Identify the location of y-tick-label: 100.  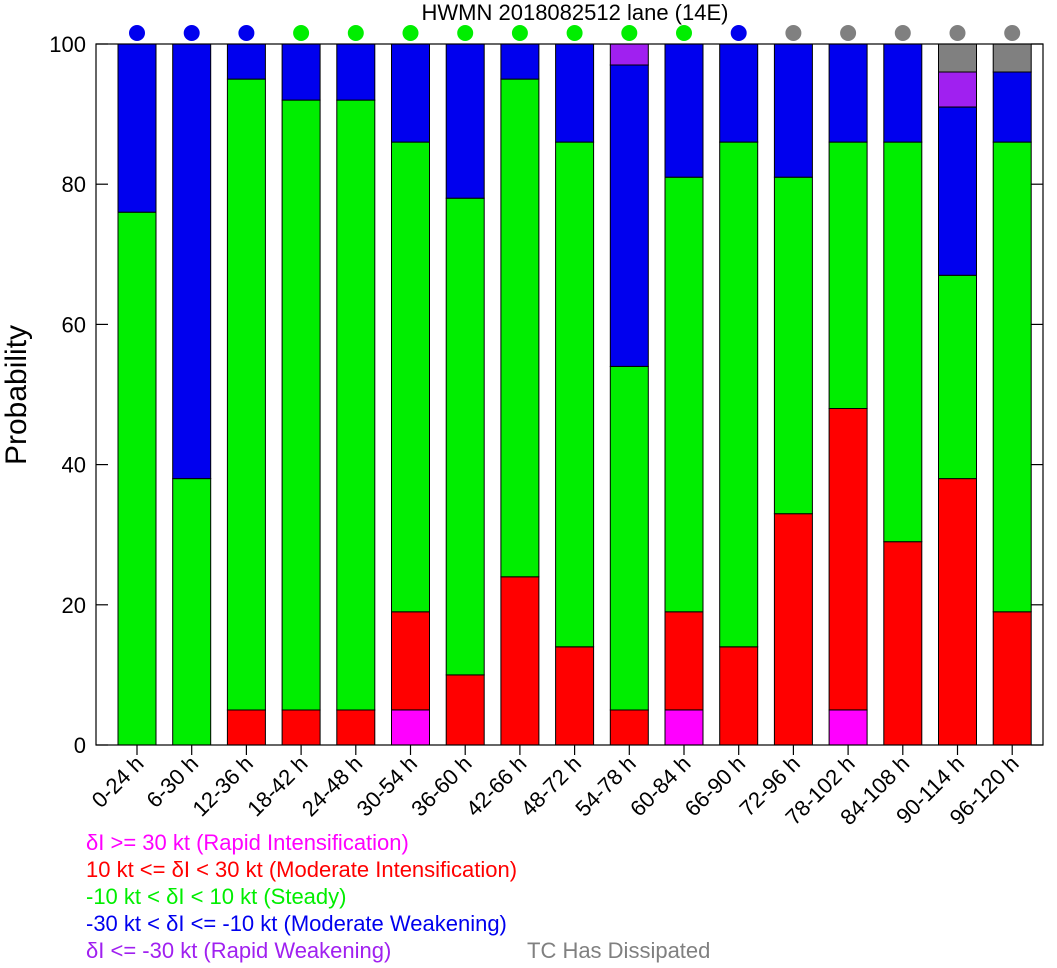
(67, 44).